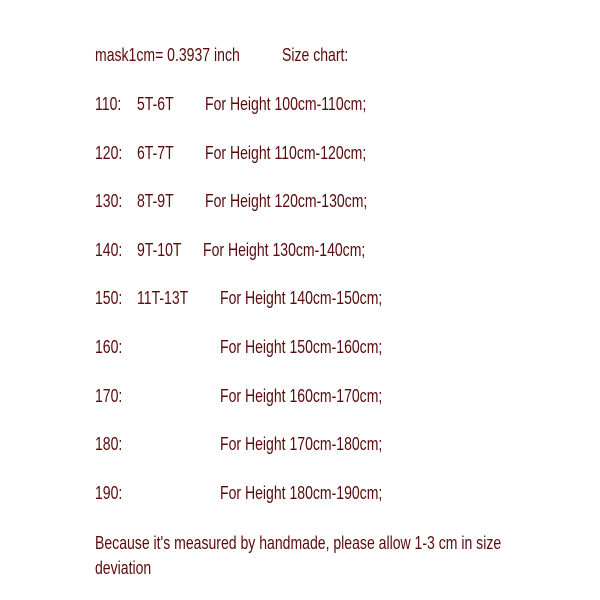 The width and height of the screenshot is (600, 600). What do you see at coordinates (301, 347) in the screenshot?
I see `row-height: For Height 150cm-160cm;` at bounding box center [301, 347].